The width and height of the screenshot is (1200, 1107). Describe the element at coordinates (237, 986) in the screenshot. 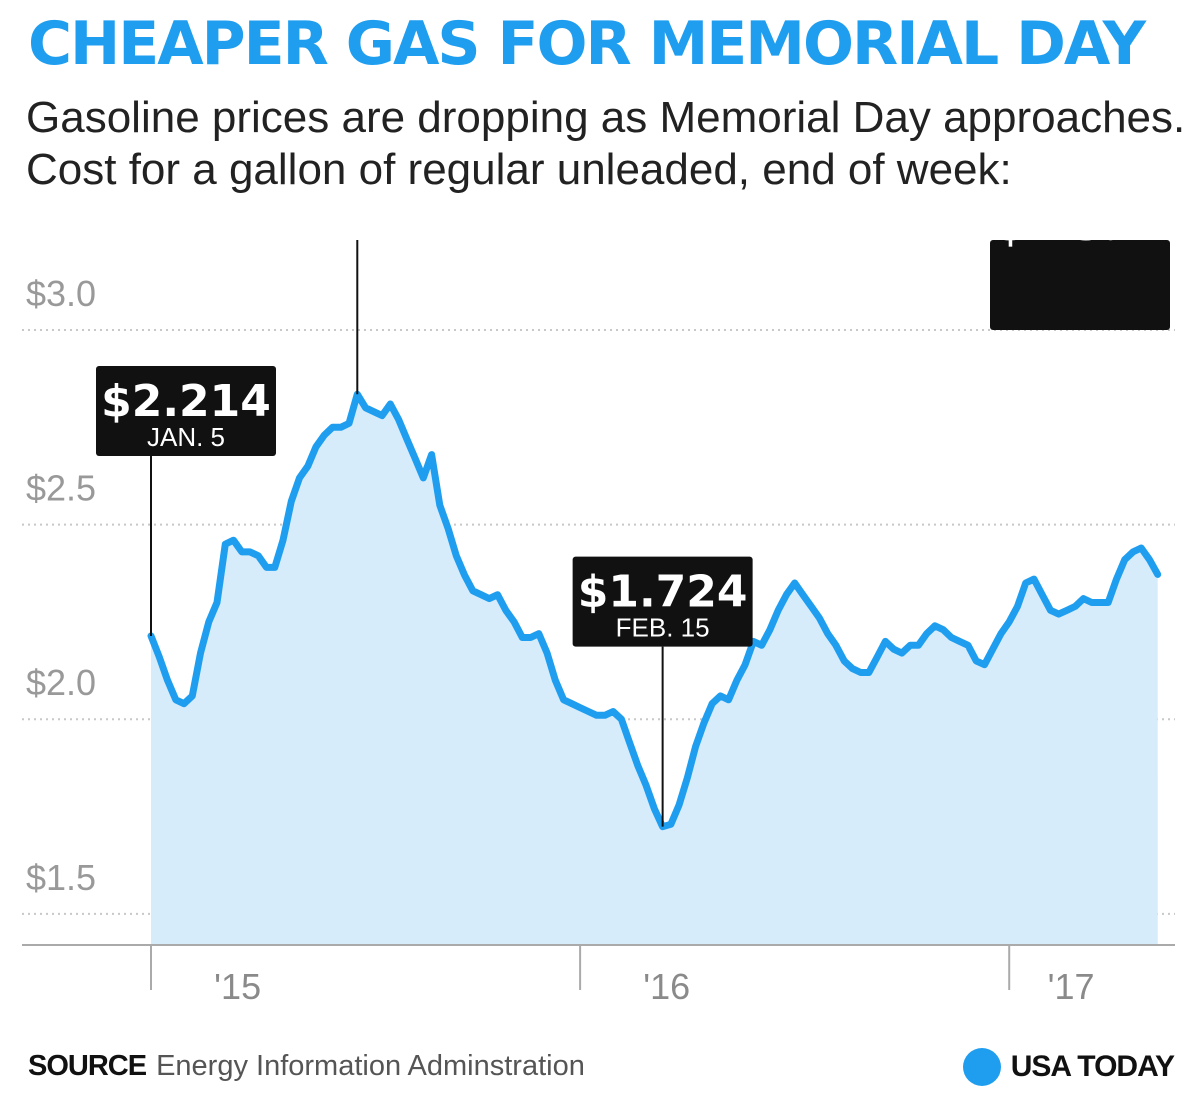

I see `x-tick-label: '15` at that location.